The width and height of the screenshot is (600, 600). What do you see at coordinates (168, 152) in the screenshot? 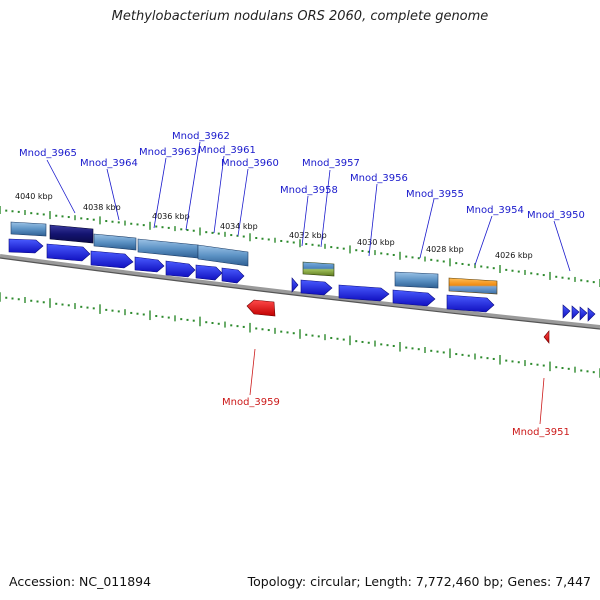
I see `gene-label: Mnod_3963` at bounding box center [168, 152].